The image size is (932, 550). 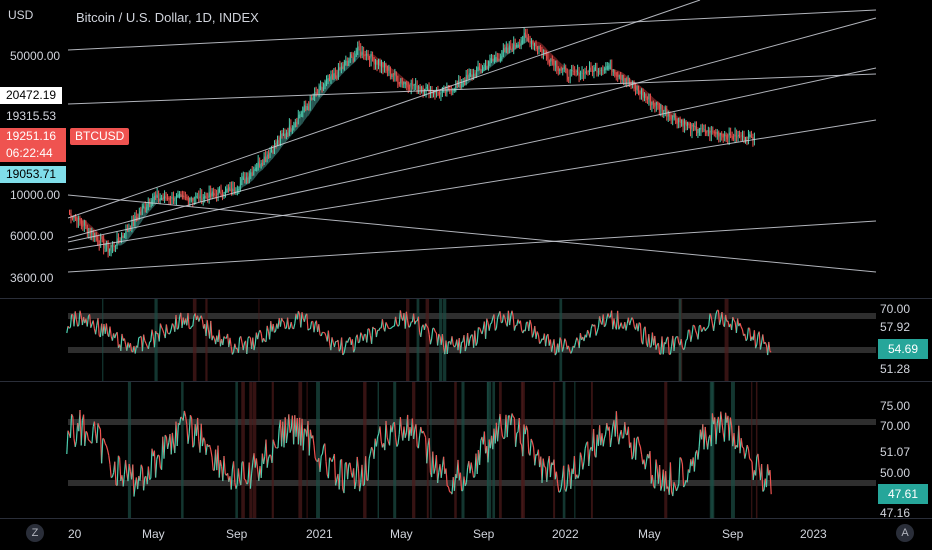 I want to click on price-unit: USD, so click(x=21, y=15).